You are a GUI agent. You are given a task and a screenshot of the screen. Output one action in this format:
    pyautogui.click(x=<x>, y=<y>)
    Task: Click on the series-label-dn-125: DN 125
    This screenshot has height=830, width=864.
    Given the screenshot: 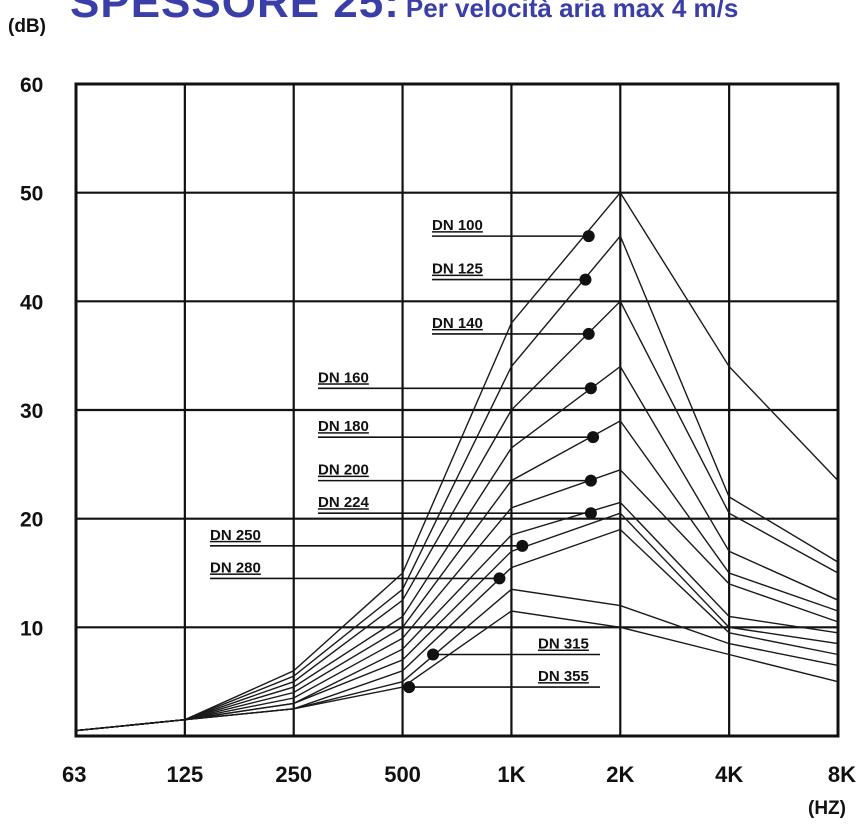 What is the action you would take?
    pyautogui.click(x=457, y=269)
    